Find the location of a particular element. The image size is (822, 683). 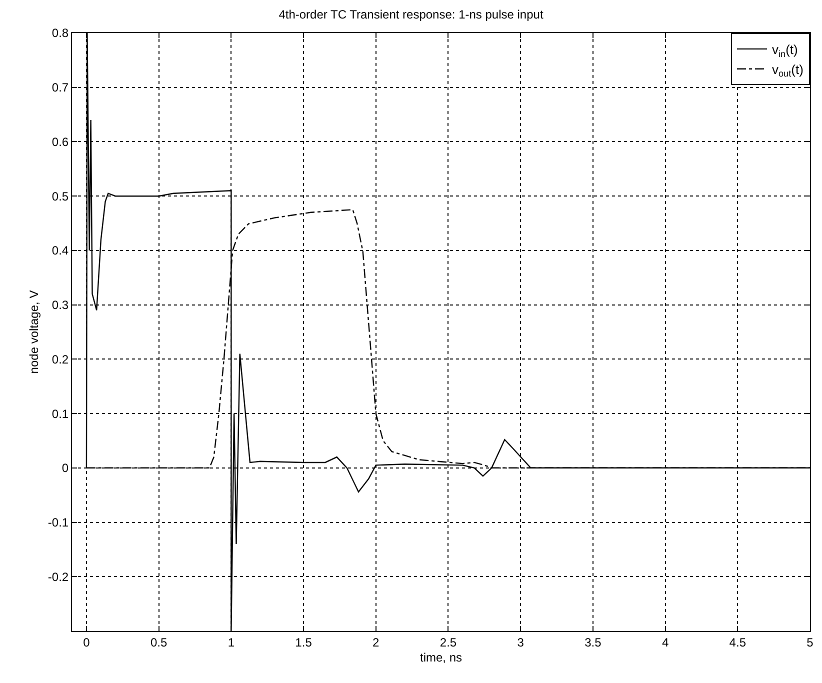

x-tick-label: 1 is located at coordinates (231, 642).